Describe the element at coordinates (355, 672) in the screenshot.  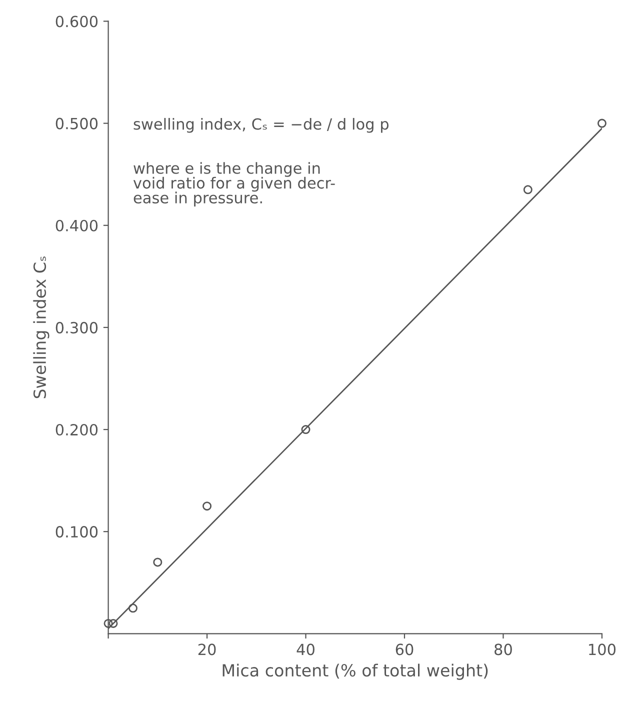
I see `x-axis-title: Mica content (% of total weight)` at that location.